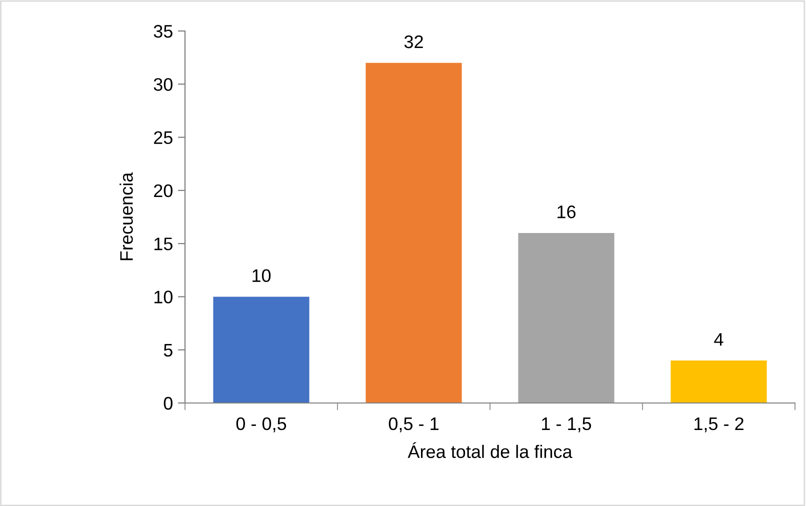  Describe the element at coordinates (163, 244) in the screenshot. I see `y-tick-label: 15` at that location.